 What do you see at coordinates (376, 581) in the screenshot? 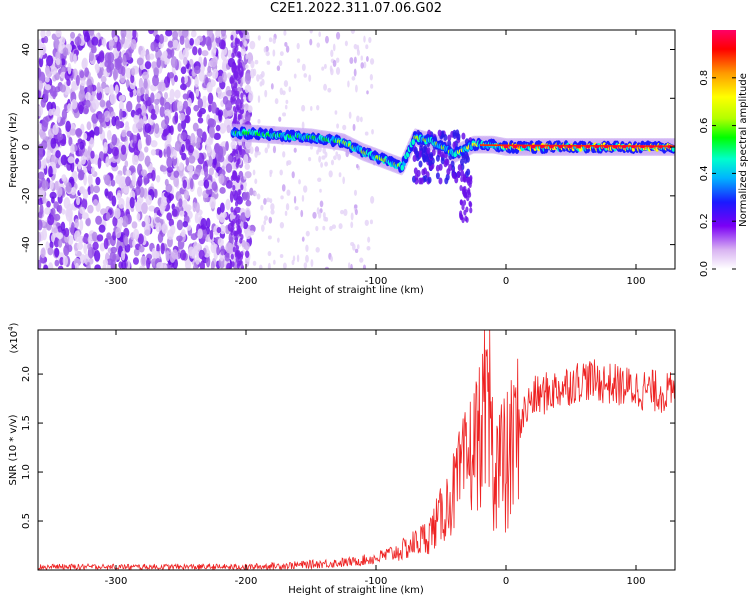
I see `x-tick-label: -100` at bounding box center [376, 581].